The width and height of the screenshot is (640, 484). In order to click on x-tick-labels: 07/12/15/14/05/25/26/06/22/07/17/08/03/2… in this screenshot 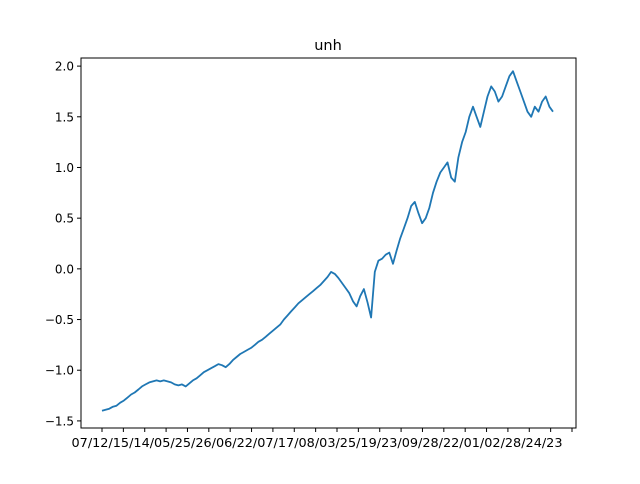, I will do `click(317, 443)`.